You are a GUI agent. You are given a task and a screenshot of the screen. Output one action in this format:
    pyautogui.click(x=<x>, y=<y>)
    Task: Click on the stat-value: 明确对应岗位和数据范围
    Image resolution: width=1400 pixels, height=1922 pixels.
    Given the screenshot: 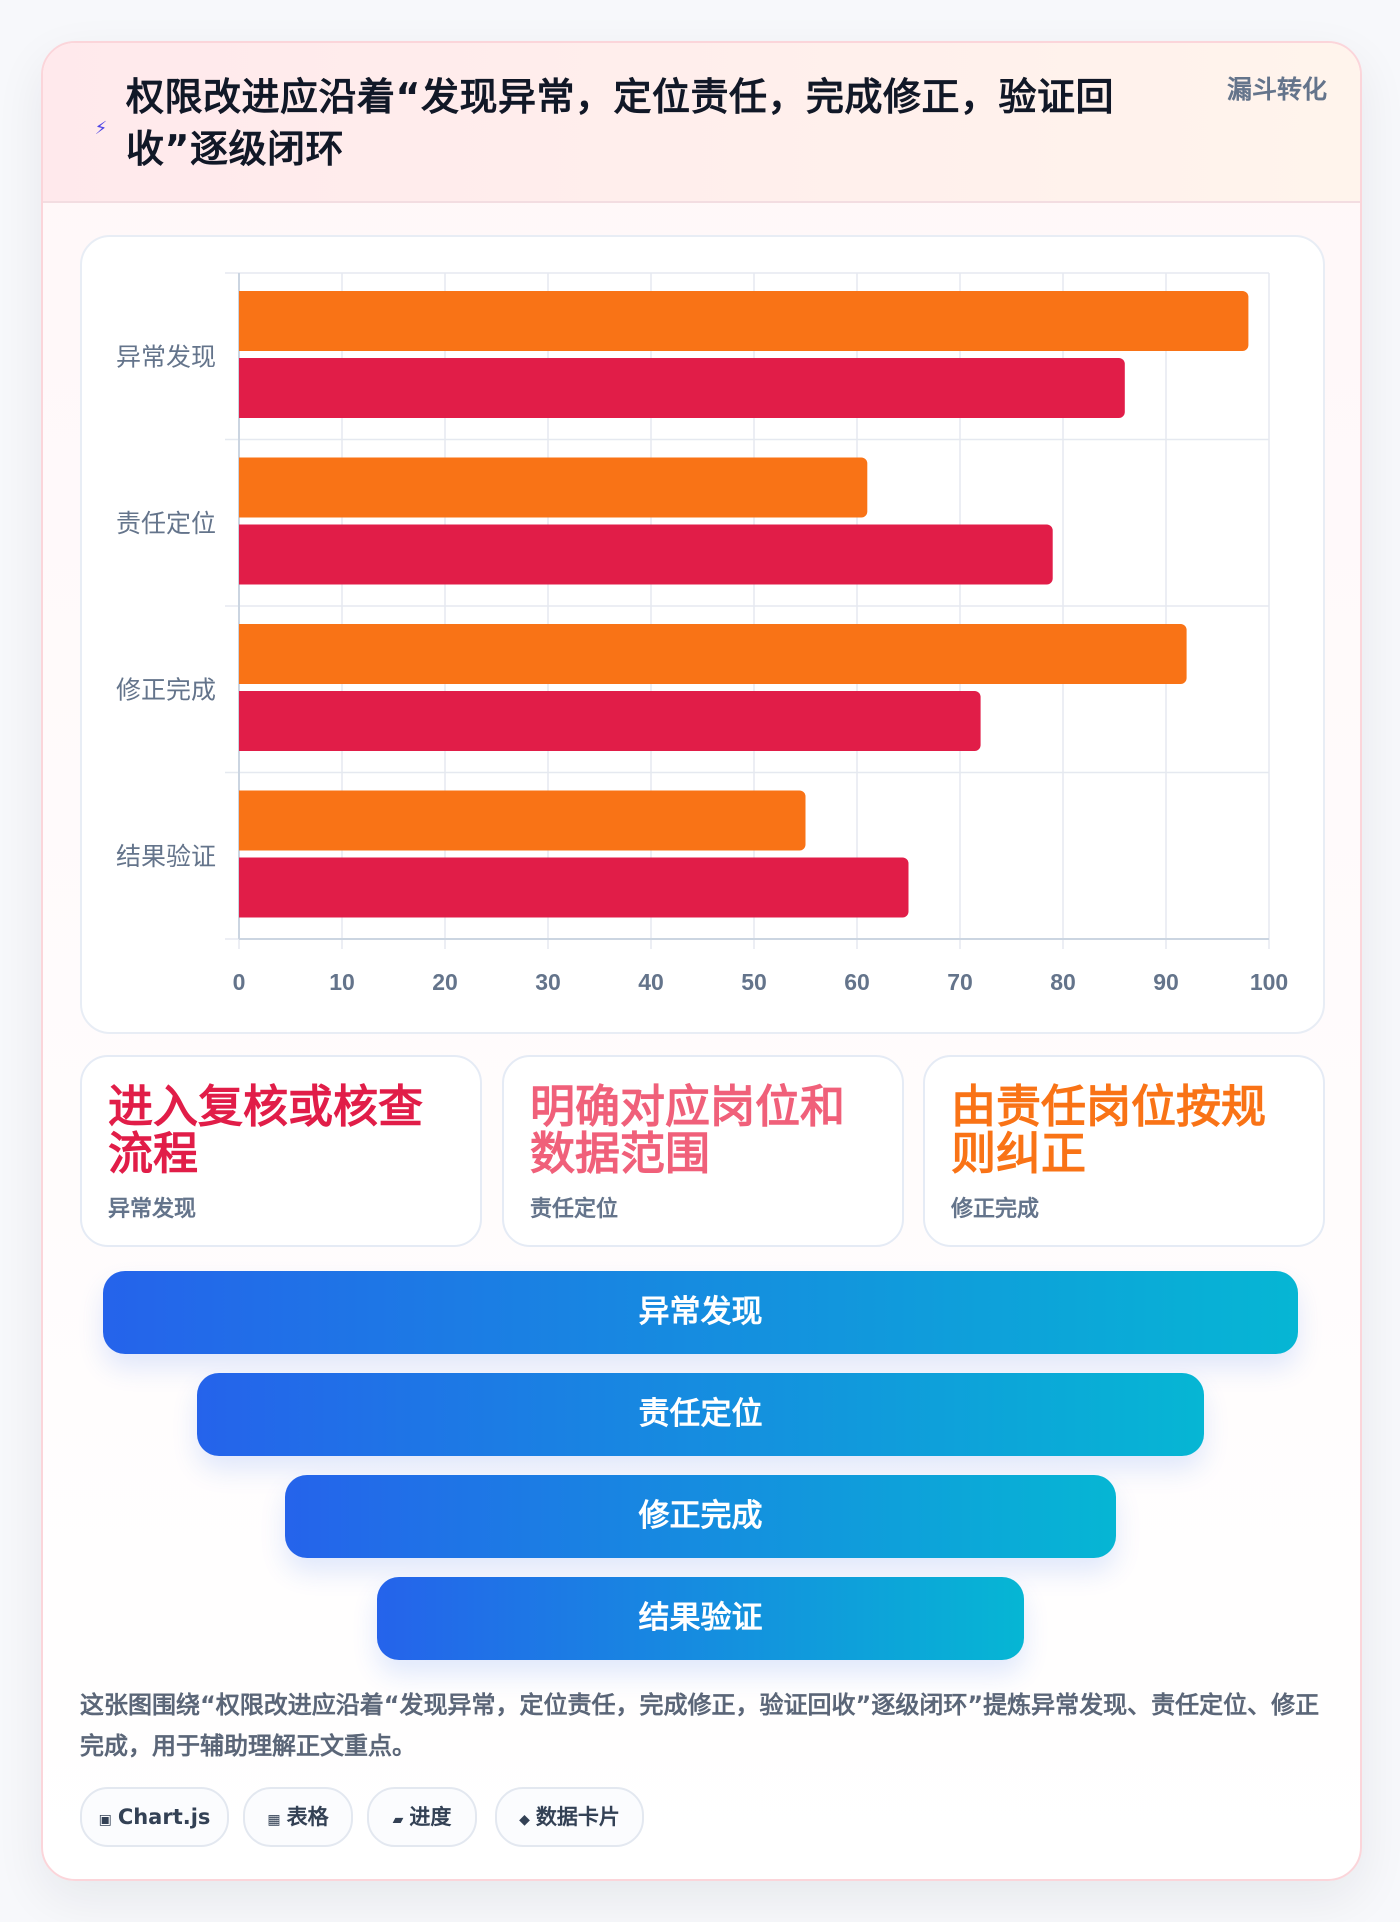 What is the action you would take?
    pyautogui.click(x=688, y=1130)
    